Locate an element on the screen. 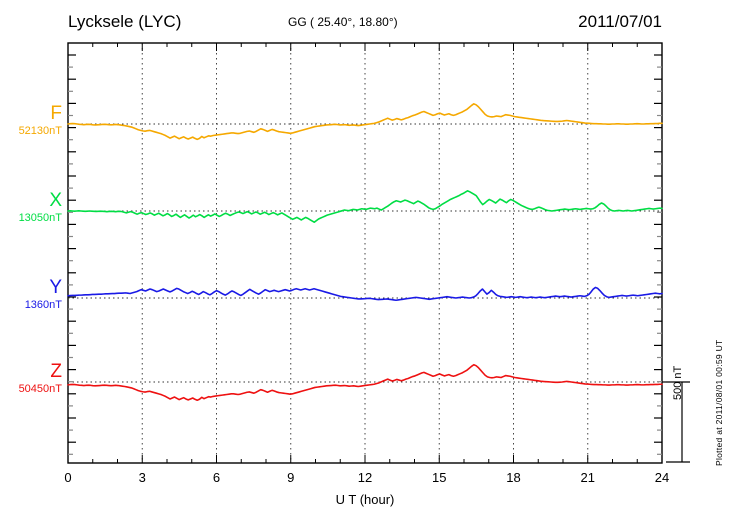 This screenshot has height=520, width=730. x-tick-label-0: 0 is located at coordinates (68, 477).